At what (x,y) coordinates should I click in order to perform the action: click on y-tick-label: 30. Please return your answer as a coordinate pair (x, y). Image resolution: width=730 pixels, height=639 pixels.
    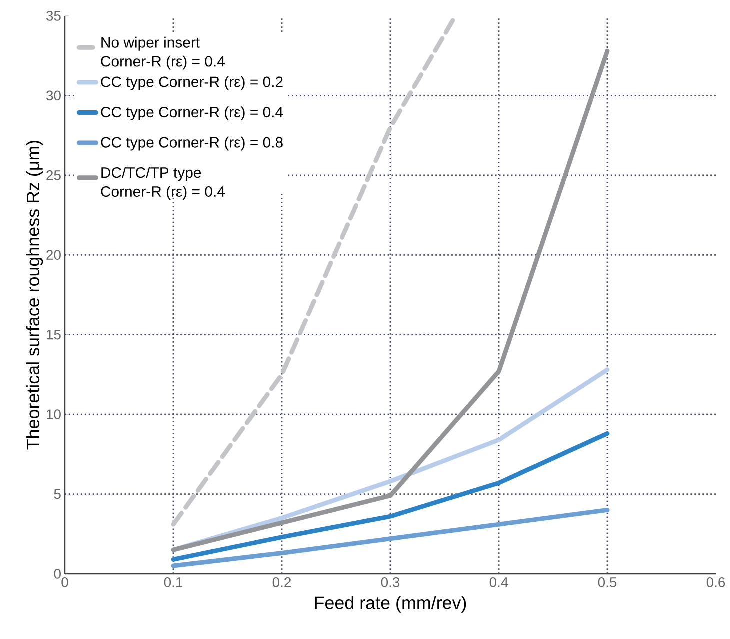
    Looking at the image, I should click on (53, 95).